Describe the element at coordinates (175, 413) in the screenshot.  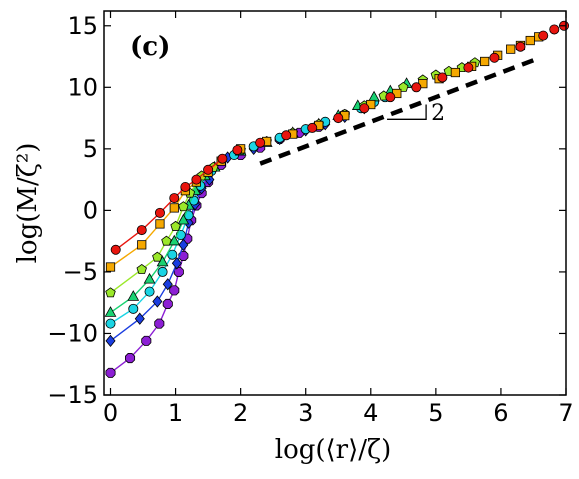
I see `x-tick-label: 1` at that location.